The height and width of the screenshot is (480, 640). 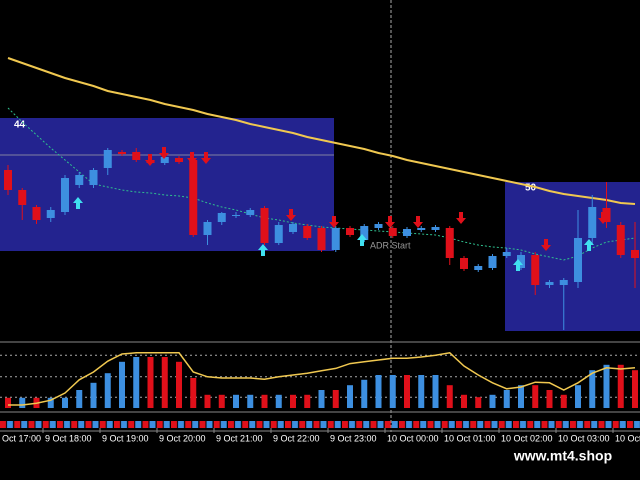 I want to click on x-tick-label: 10 Oct 01:00, so click(x=470, y=438).